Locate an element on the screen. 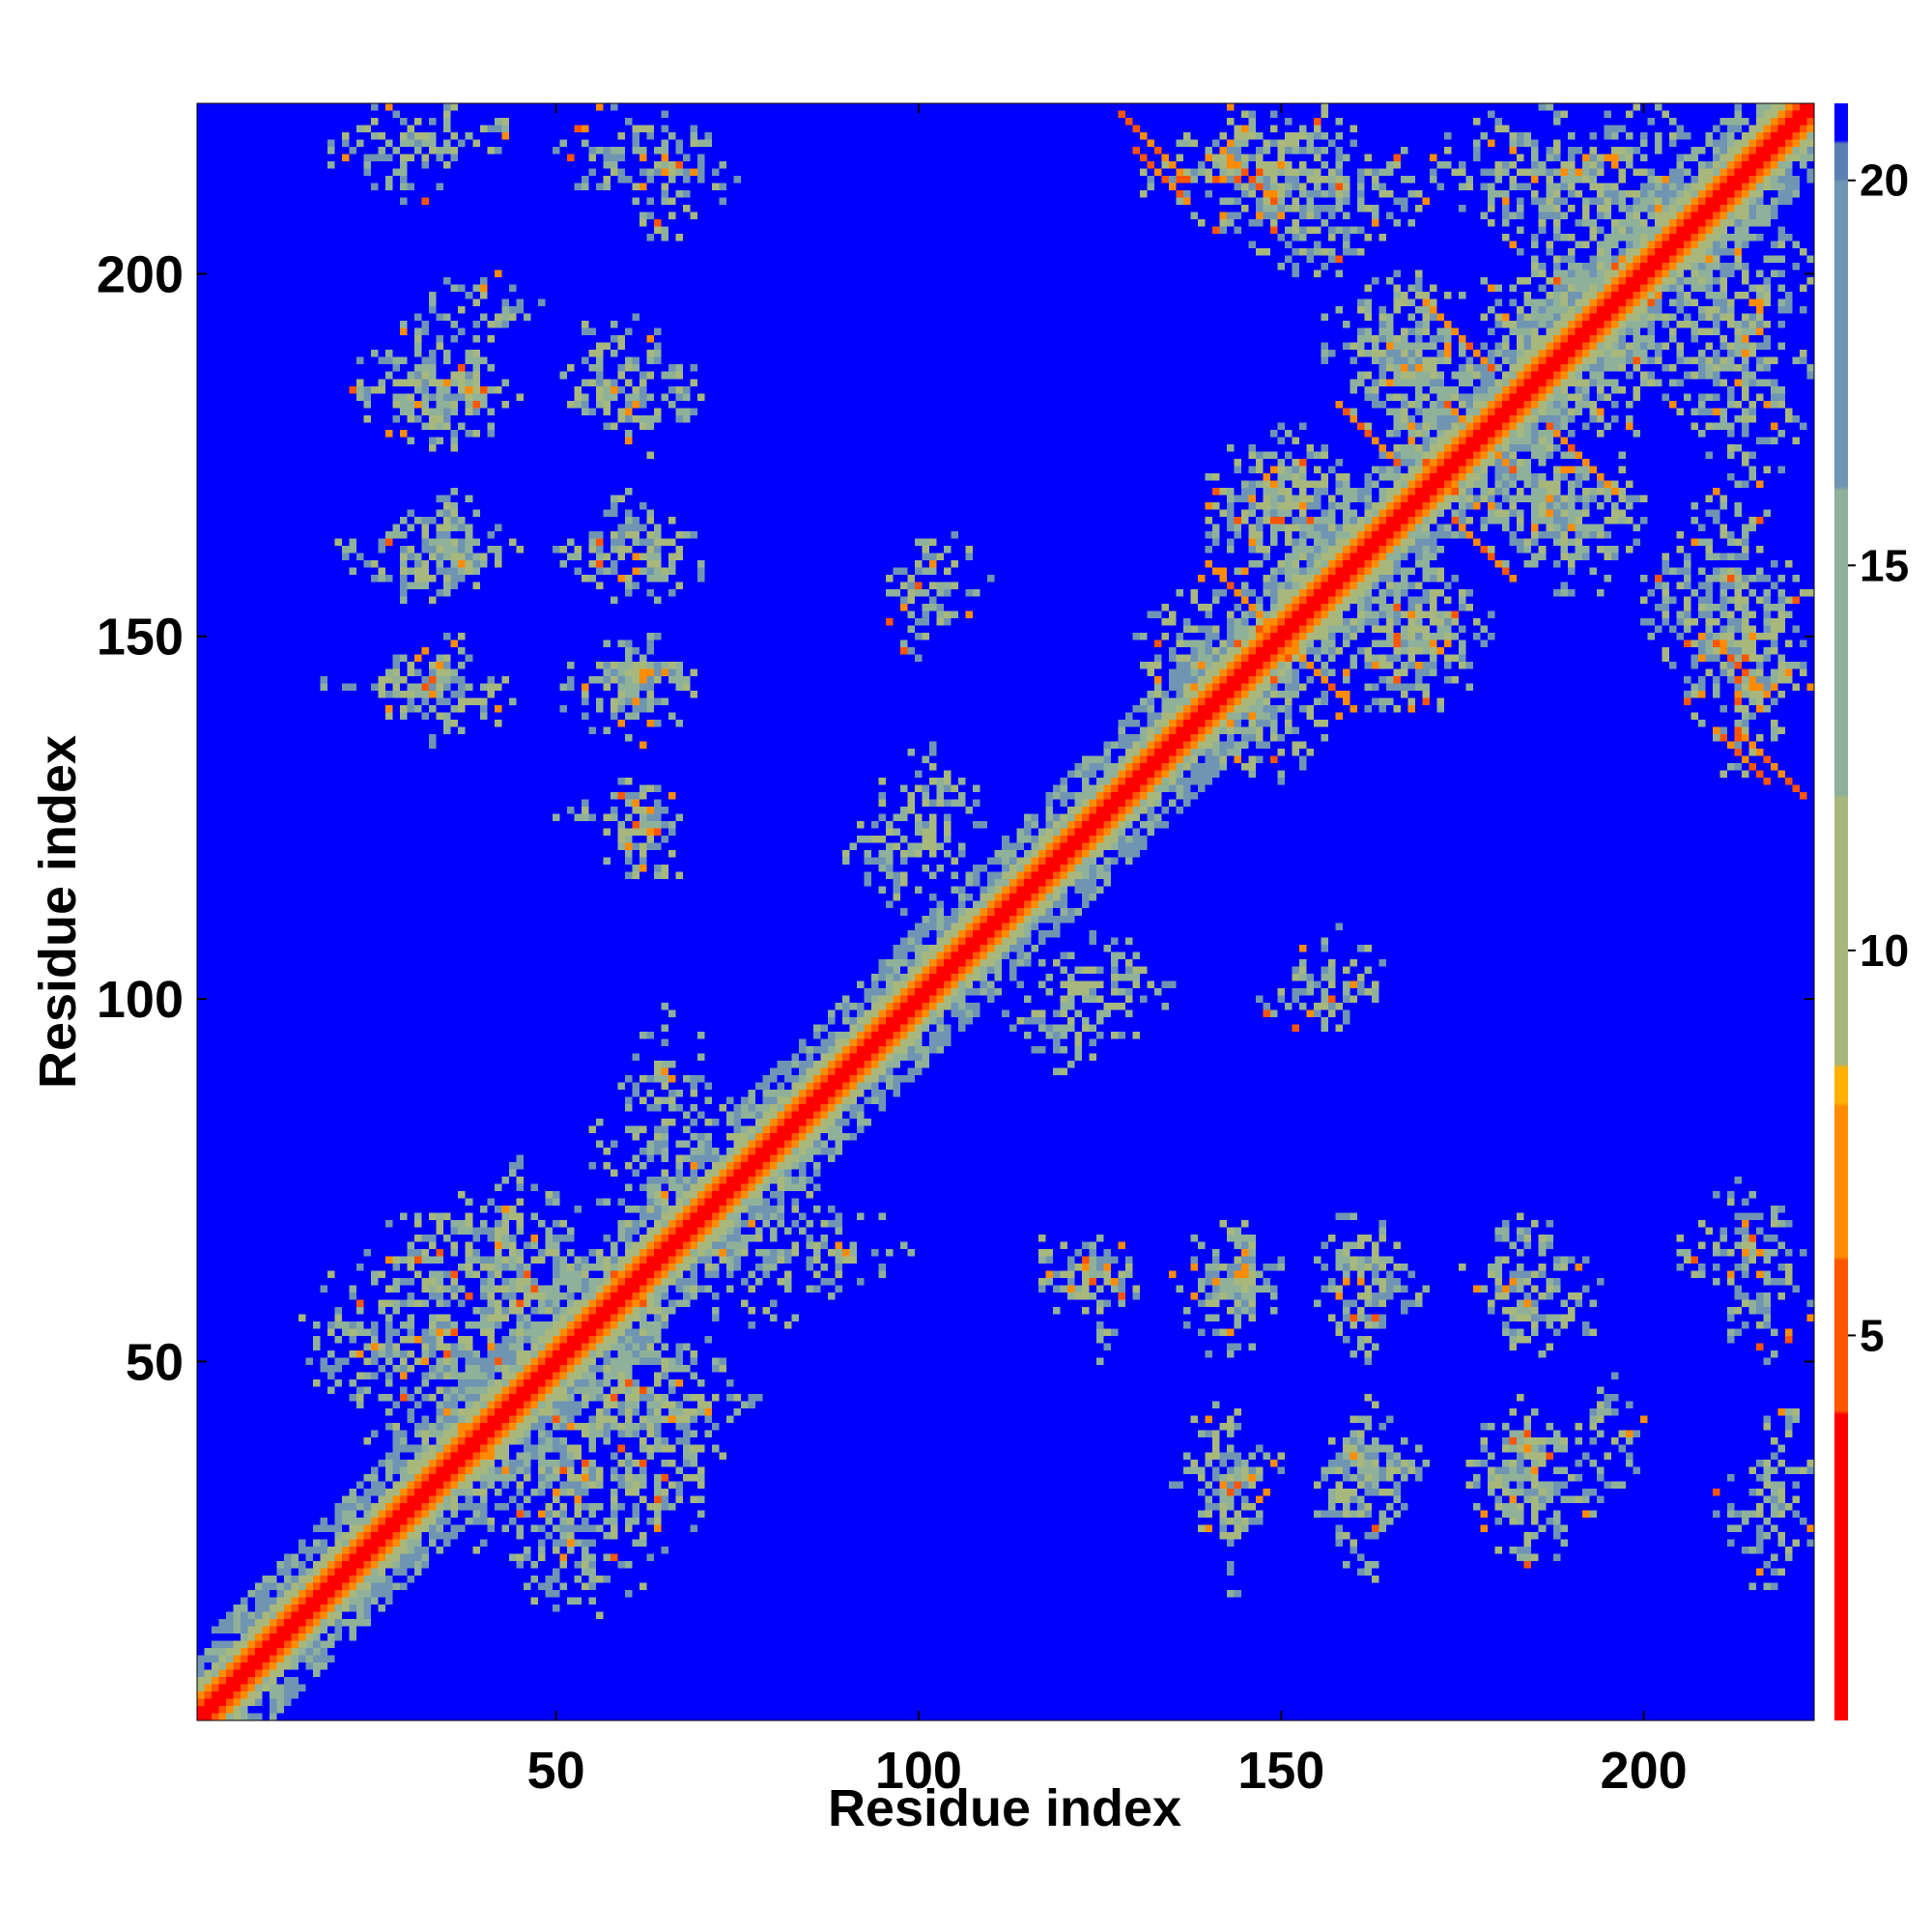 The height and width of the screenshot is (1932, 1932). y-tick-label: 50 is located at coordinates (155, 1362).